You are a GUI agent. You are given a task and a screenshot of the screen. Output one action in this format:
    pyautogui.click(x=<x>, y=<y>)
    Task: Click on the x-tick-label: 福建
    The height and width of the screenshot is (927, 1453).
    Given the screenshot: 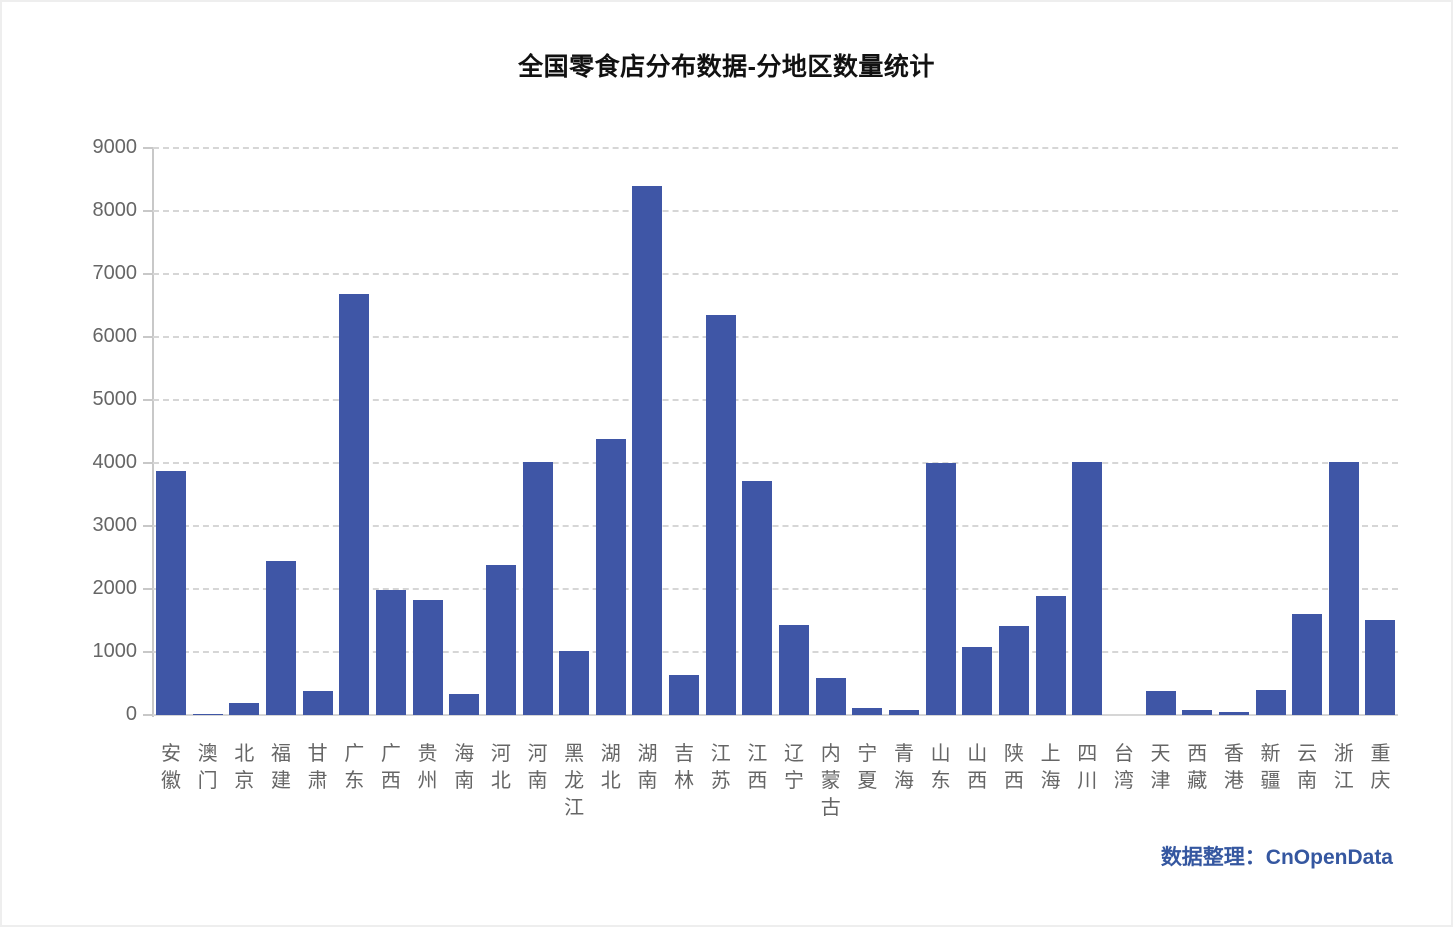 What is the action you would take?
    pyautogui.click(x=280, y=767)
    